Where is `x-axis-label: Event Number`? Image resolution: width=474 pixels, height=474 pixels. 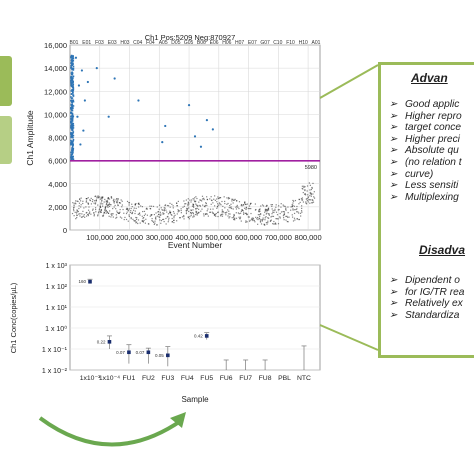
x-axis-label: Event Number is located at coordinates (195, 245).